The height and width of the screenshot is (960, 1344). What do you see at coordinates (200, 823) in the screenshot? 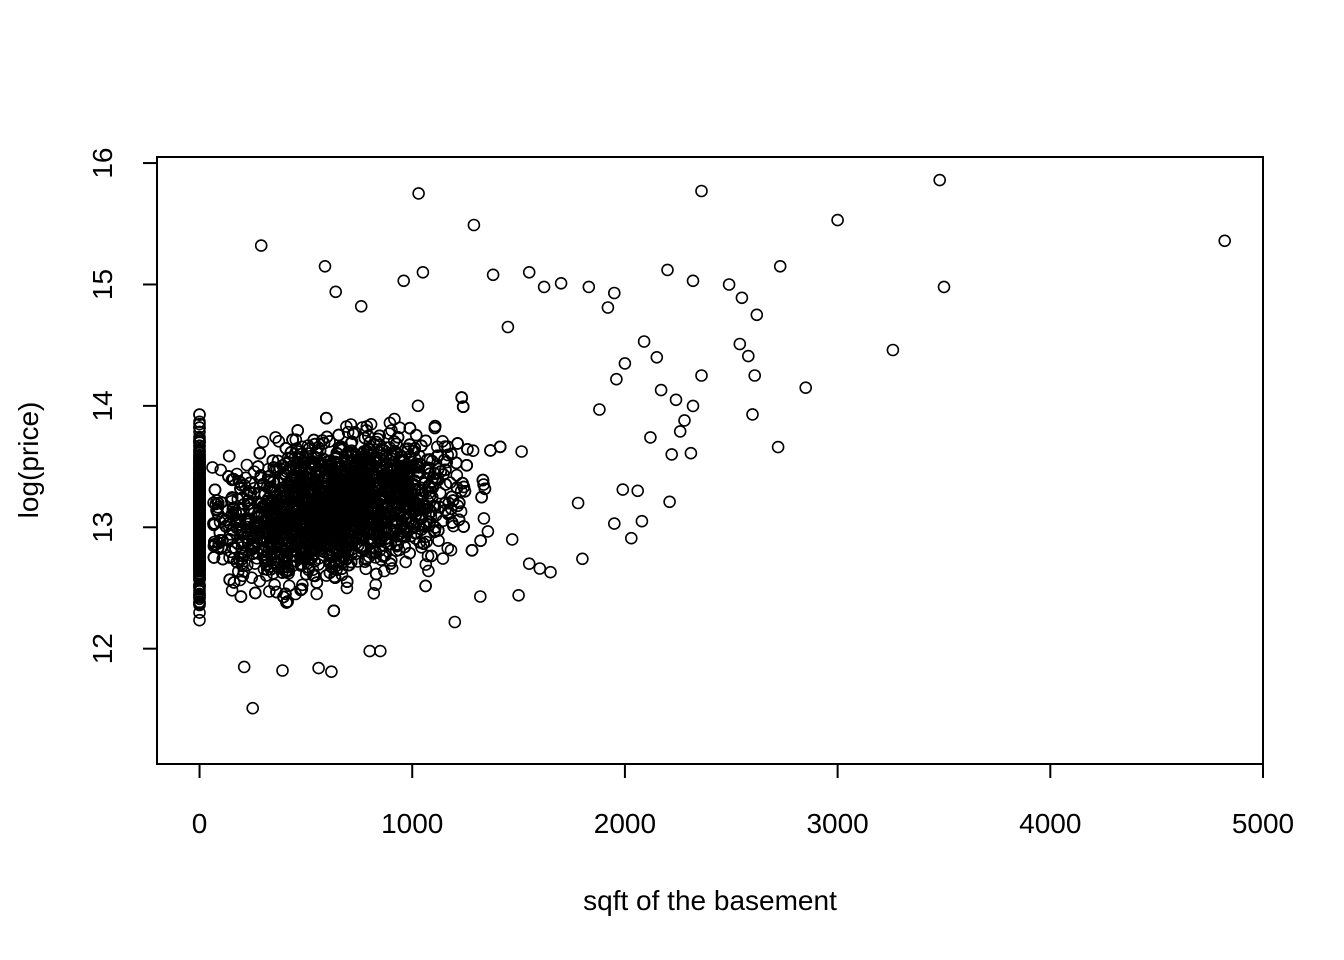
I see `x-tick-label: 0` at bounding box center [200, 823].